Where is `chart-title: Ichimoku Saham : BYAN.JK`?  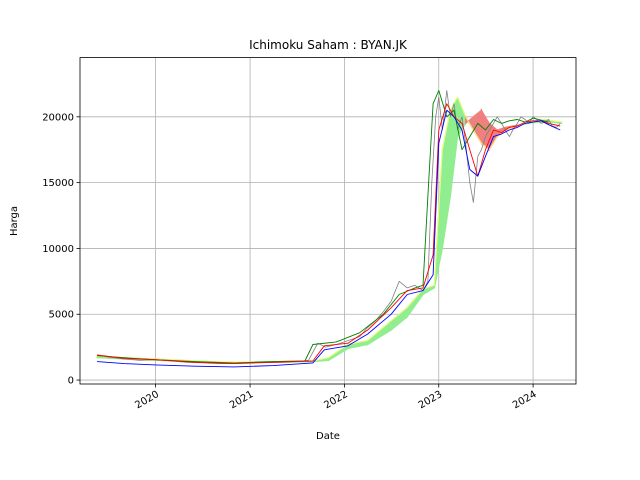
chart-title: Ichimoku Saham : BYAN.JK is located at coordinates (328, 45).